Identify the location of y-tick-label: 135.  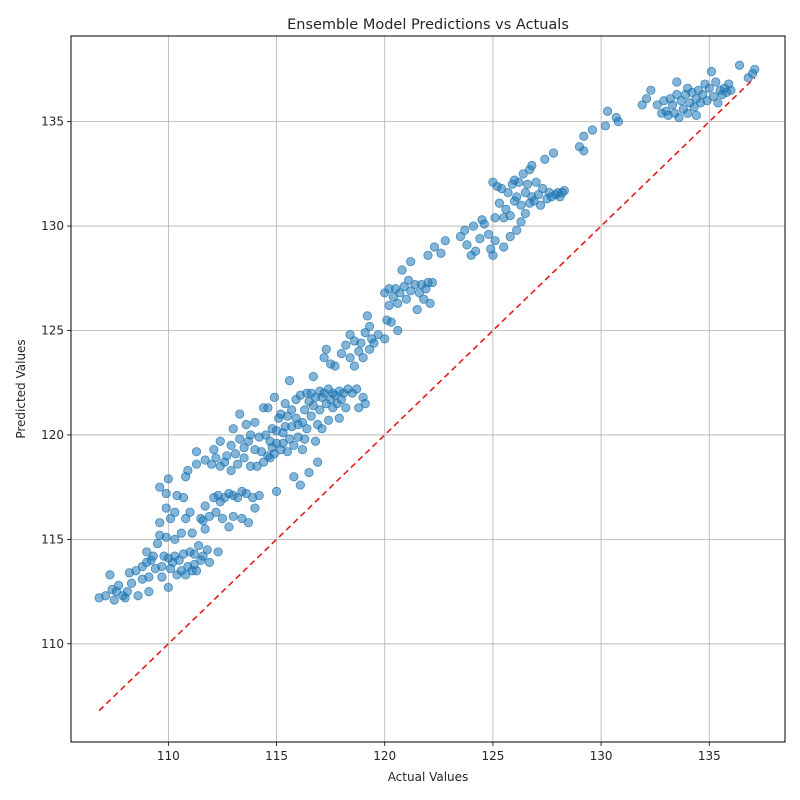
(52, 122).